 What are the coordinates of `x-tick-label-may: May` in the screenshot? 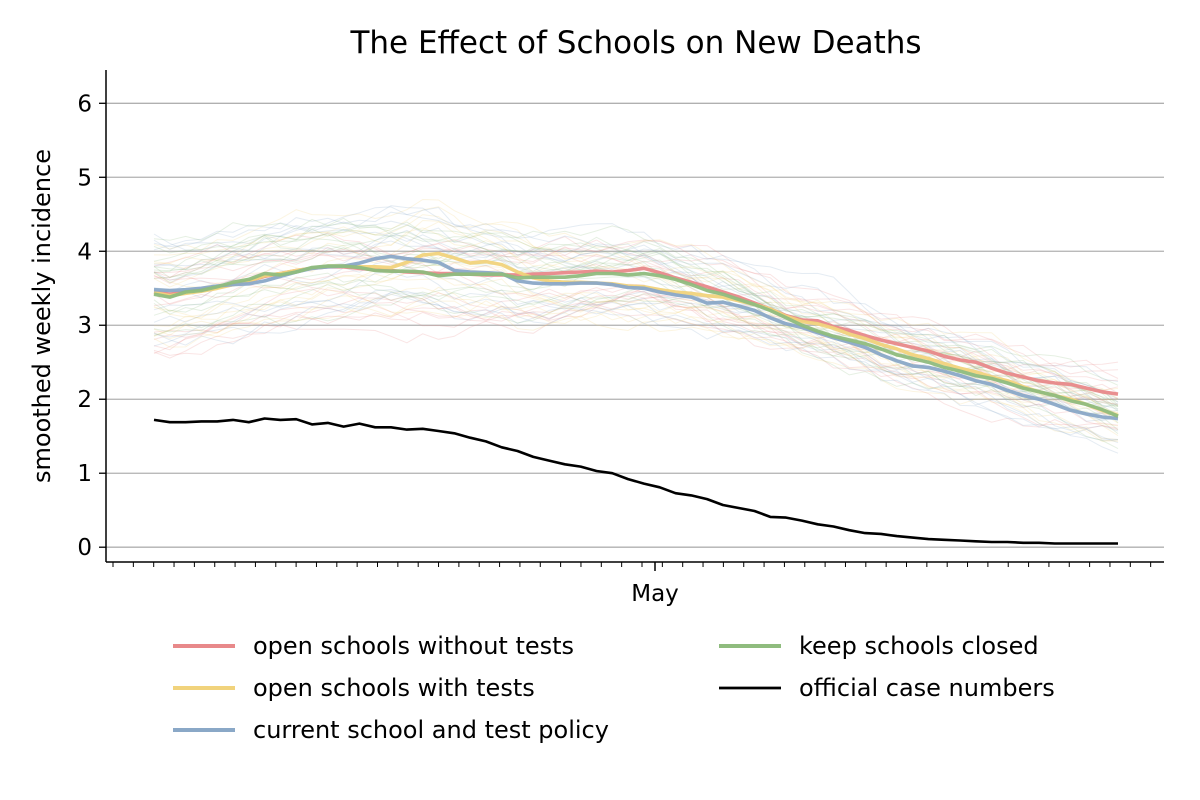 It's located at (655, 594).